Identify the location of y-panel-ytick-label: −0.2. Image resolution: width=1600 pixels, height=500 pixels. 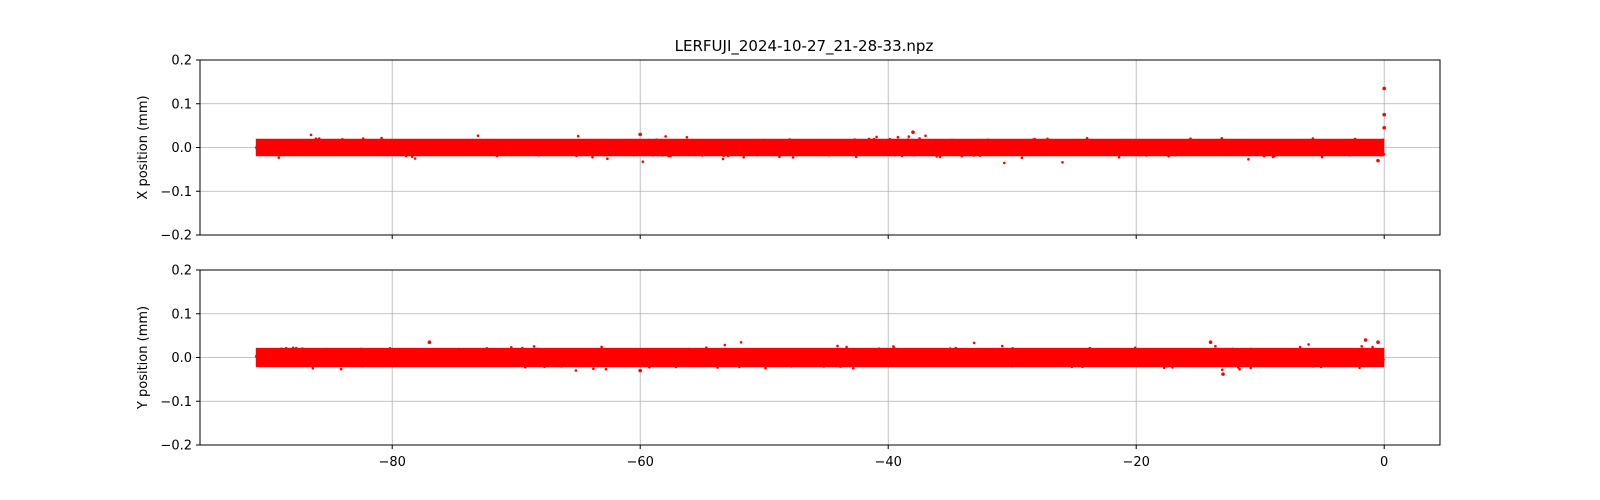
(176, 446).